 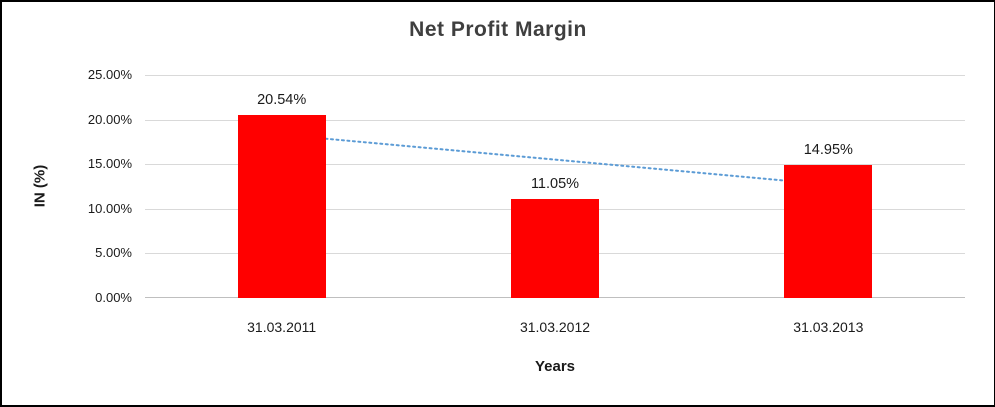 What do you see at coordinates (282, 327) in the screenshot?
I see `x-tick-label: 31.03.2011` at bounding box center [282, 327].